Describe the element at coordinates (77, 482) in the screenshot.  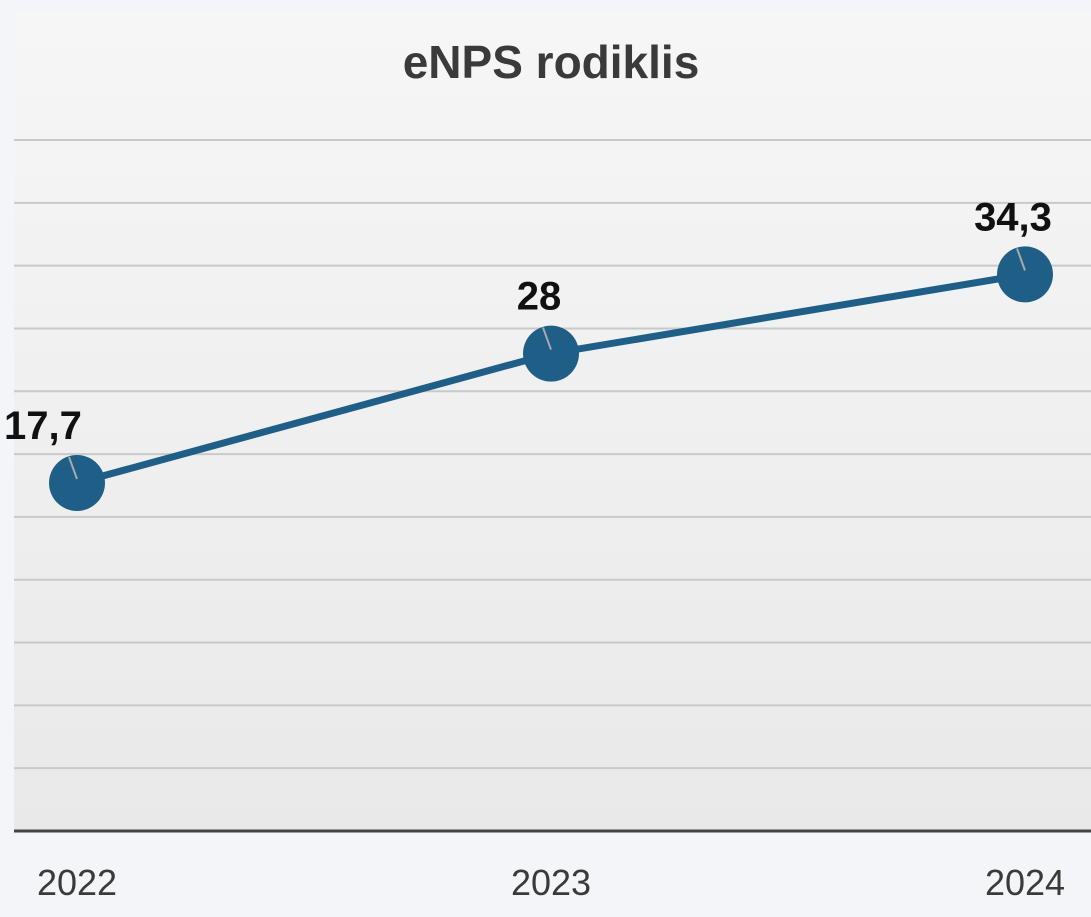
I see `data-point-2022` at that location.